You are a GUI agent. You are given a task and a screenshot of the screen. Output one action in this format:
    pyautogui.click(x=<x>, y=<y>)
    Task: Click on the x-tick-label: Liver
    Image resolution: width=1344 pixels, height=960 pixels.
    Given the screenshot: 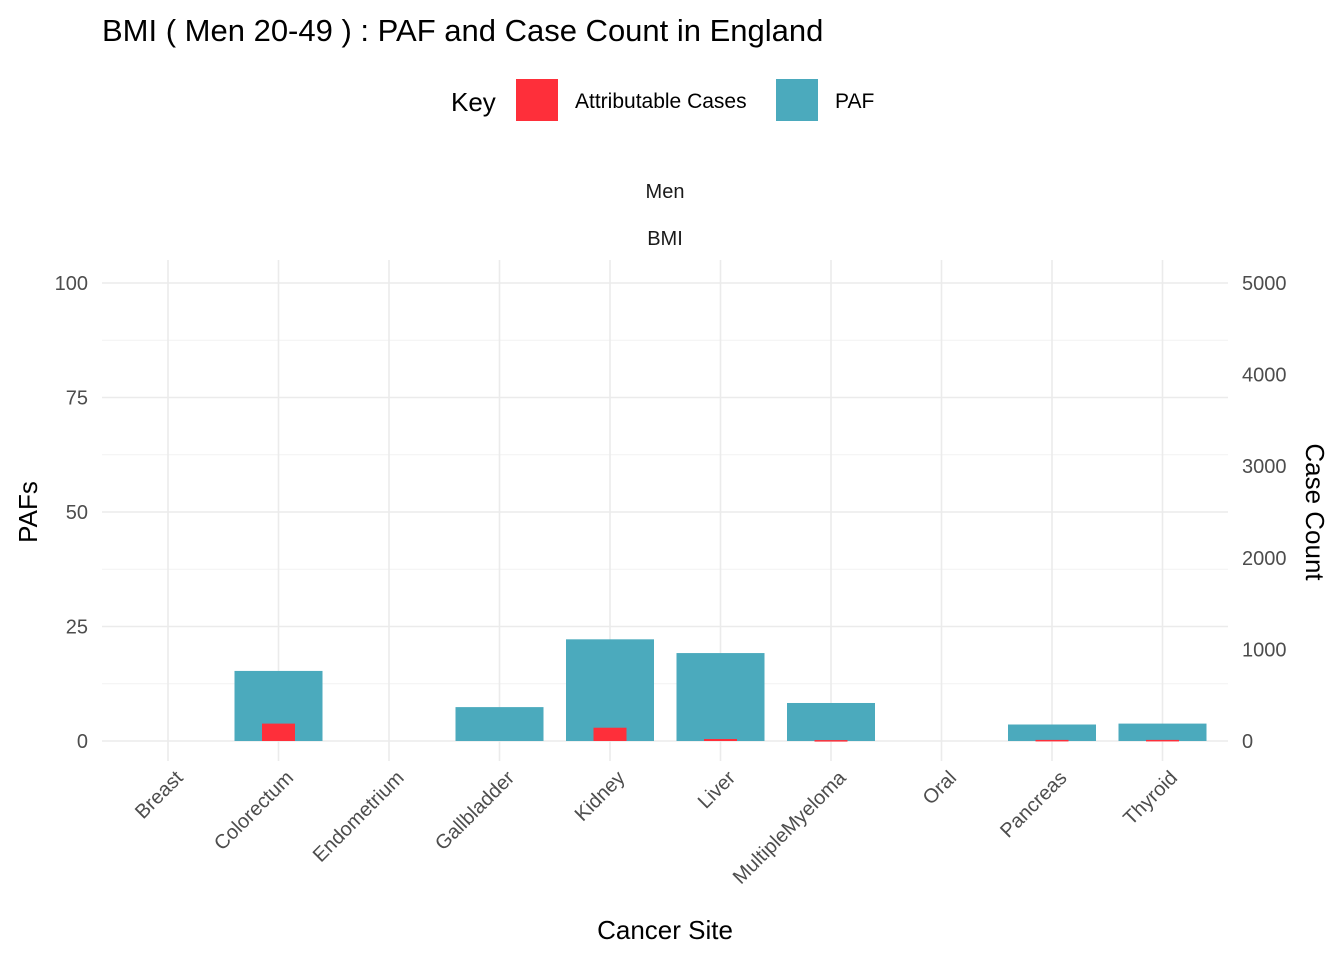 What is the action you would take?
    pyautogui.click(x=717, y=790)
    